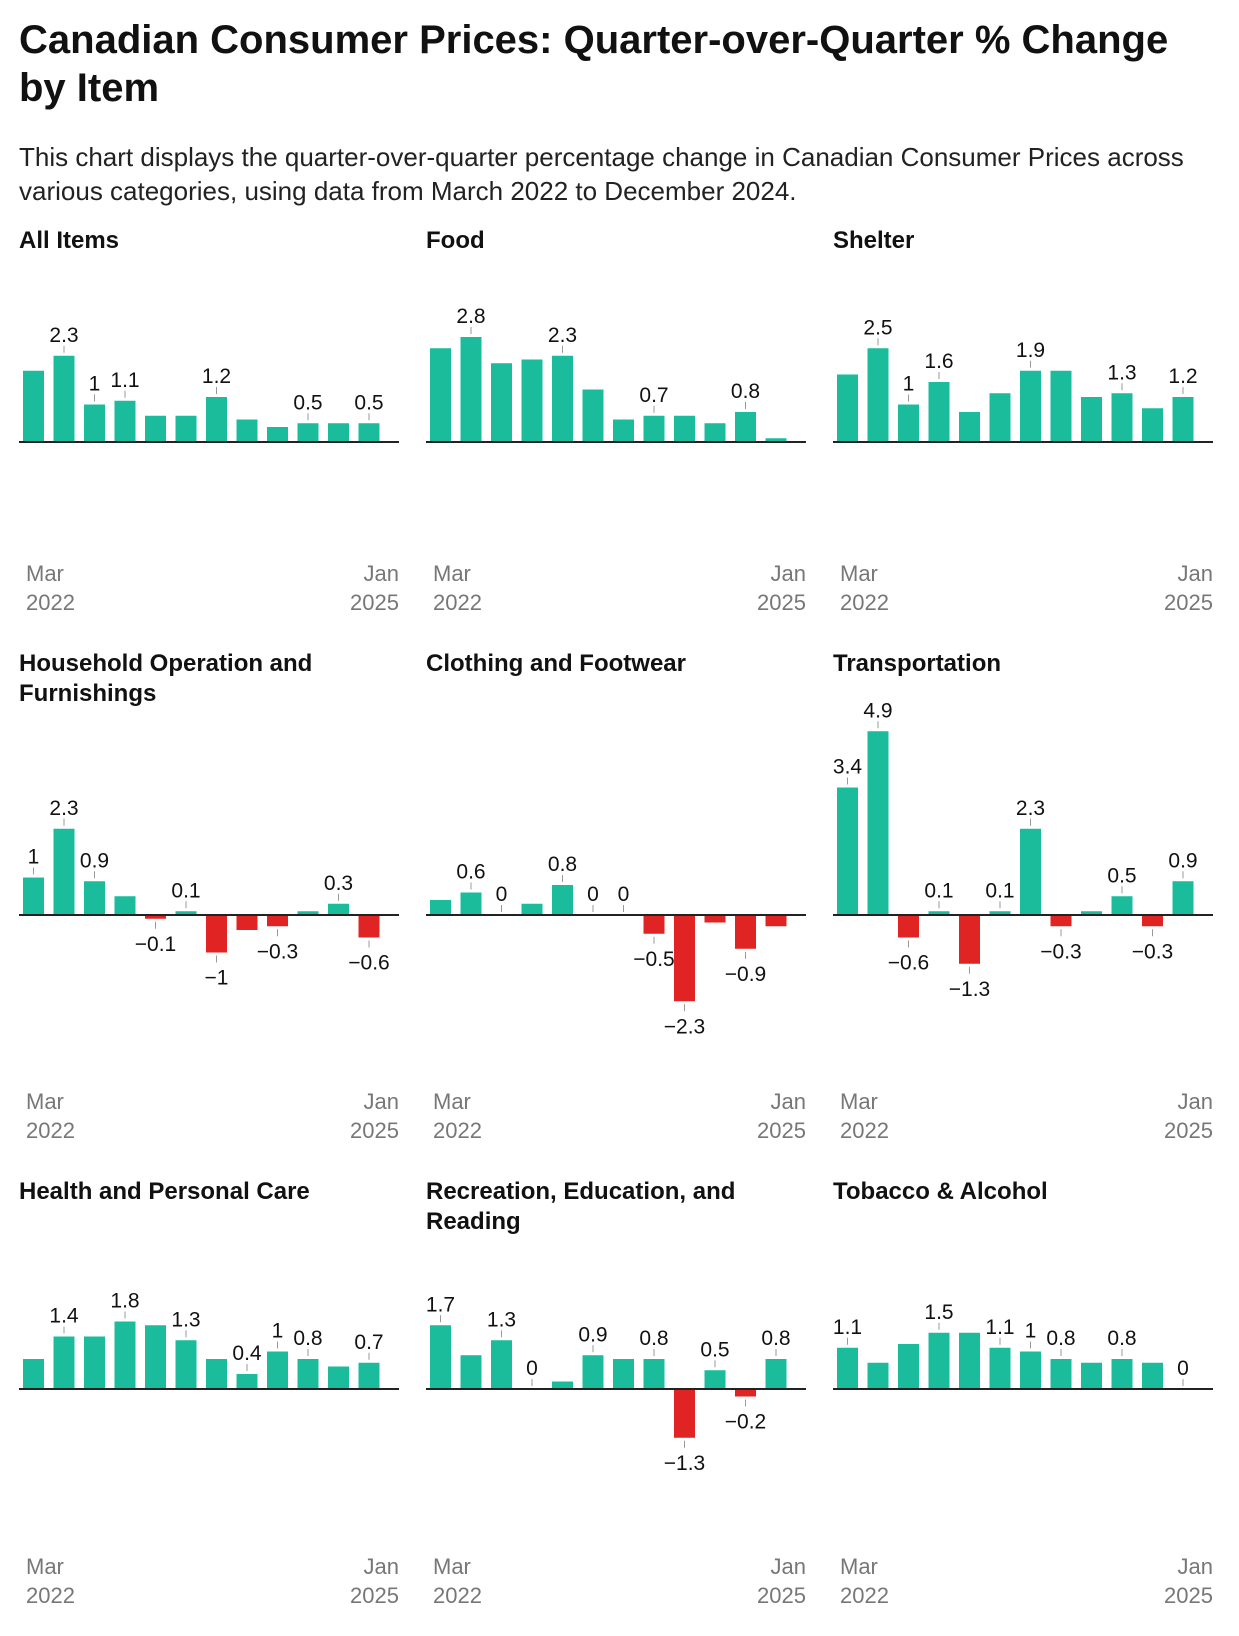 The width and height of the screenshot is (1239, 1636). Describe the element at coordinates (938, 890) in the screenshot. I see `data-label: 0.1` at that location.